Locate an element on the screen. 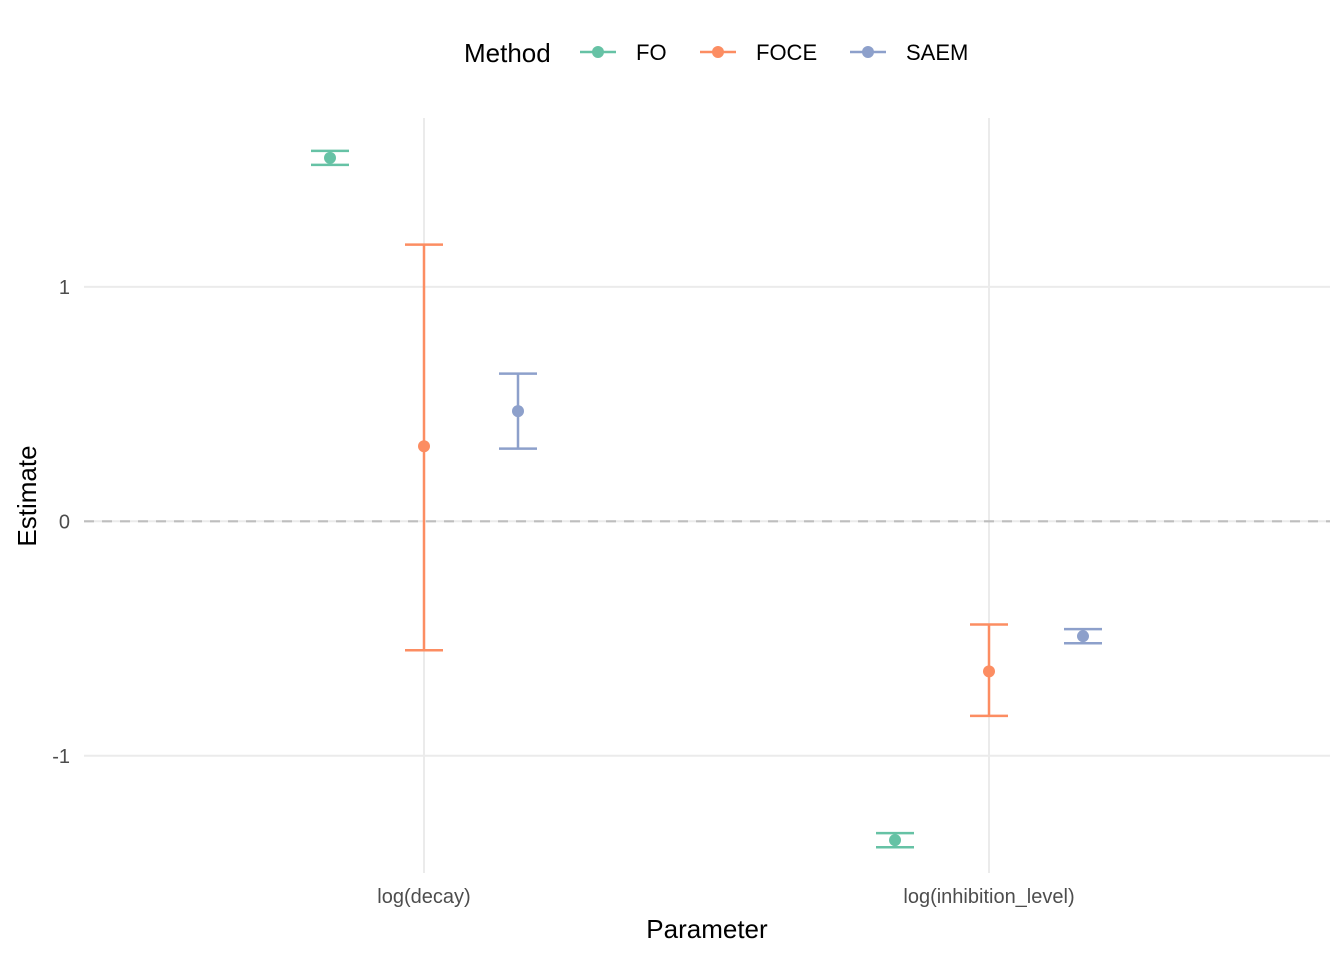 The height and width of the screenshot is (960, 1344). y-tick-label: -1 is located at coordinates (61, 757).